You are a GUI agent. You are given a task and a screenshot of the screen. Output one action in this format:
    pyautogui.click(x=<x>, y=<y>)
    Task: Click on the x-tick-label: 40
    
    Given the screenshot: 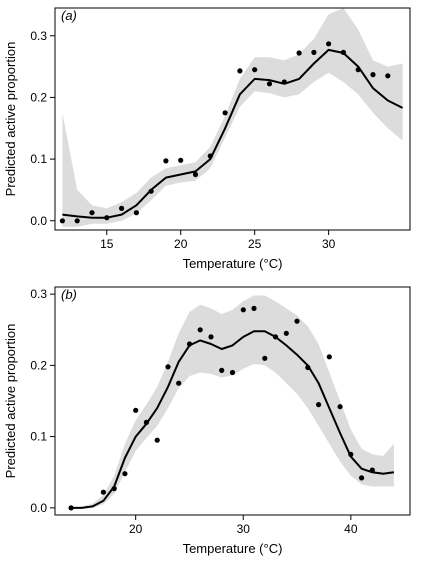 What is the action you would take?
    pyautogui.click(x=351, y=529)
    